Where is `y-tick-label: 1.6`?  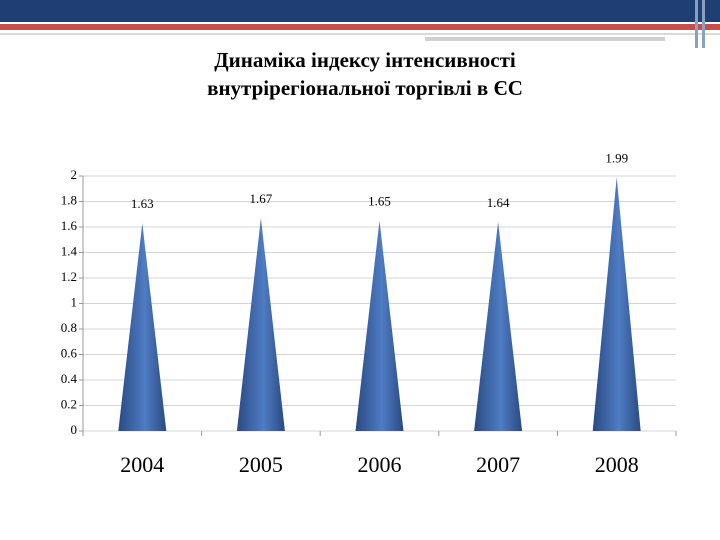
y-tick-label: 1.6 is located at coordinates (69, 225).